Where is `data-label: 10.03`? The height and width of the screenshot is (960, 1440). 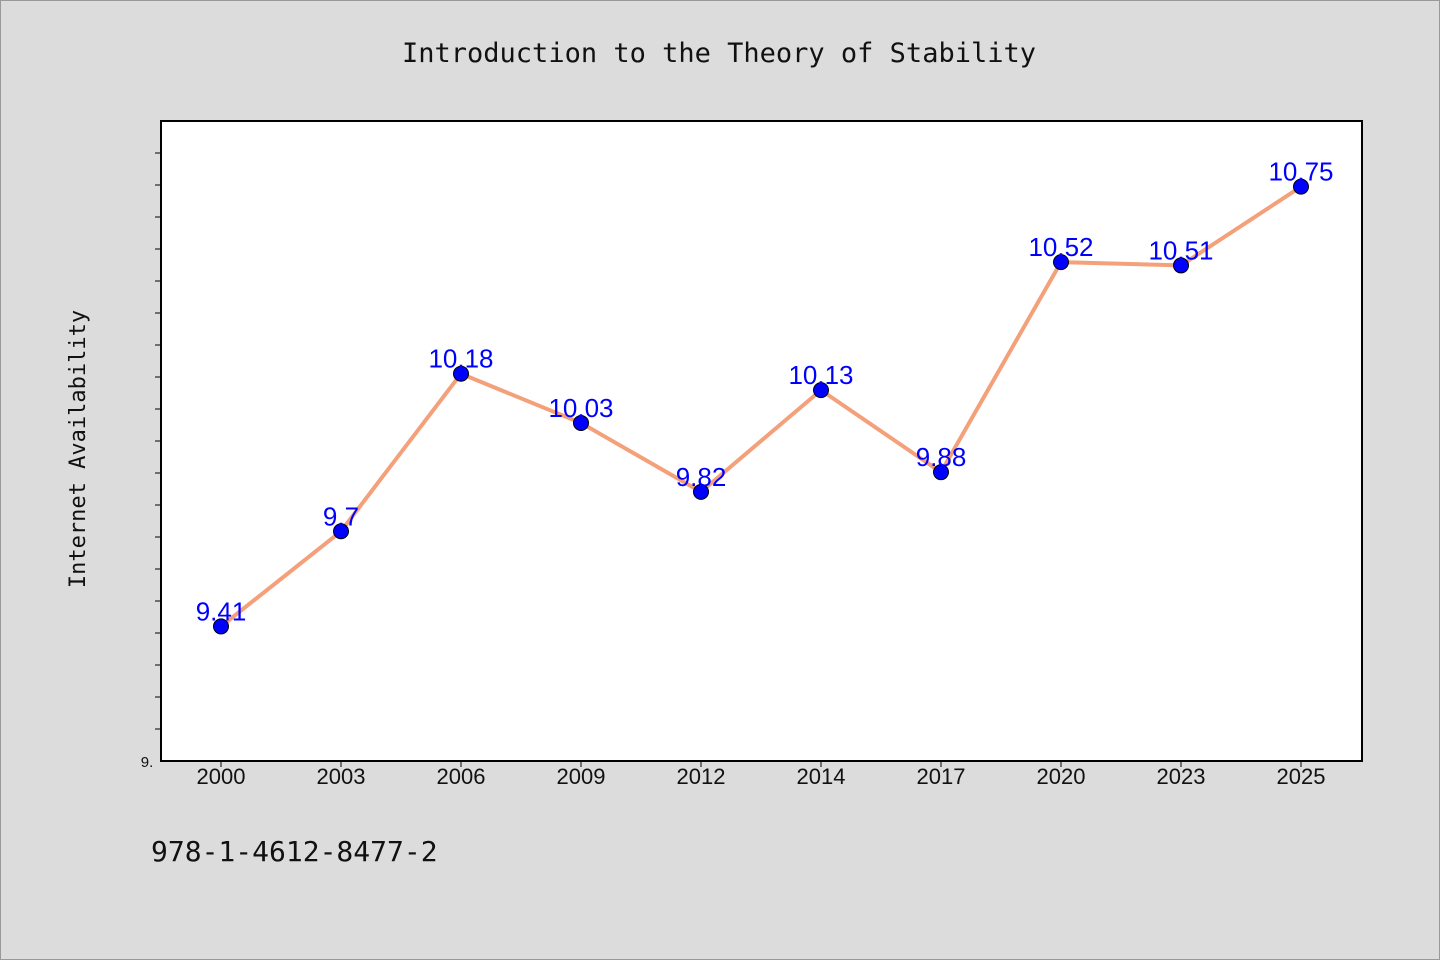 data-label: 10.03 is located at coordinates (580, 408).